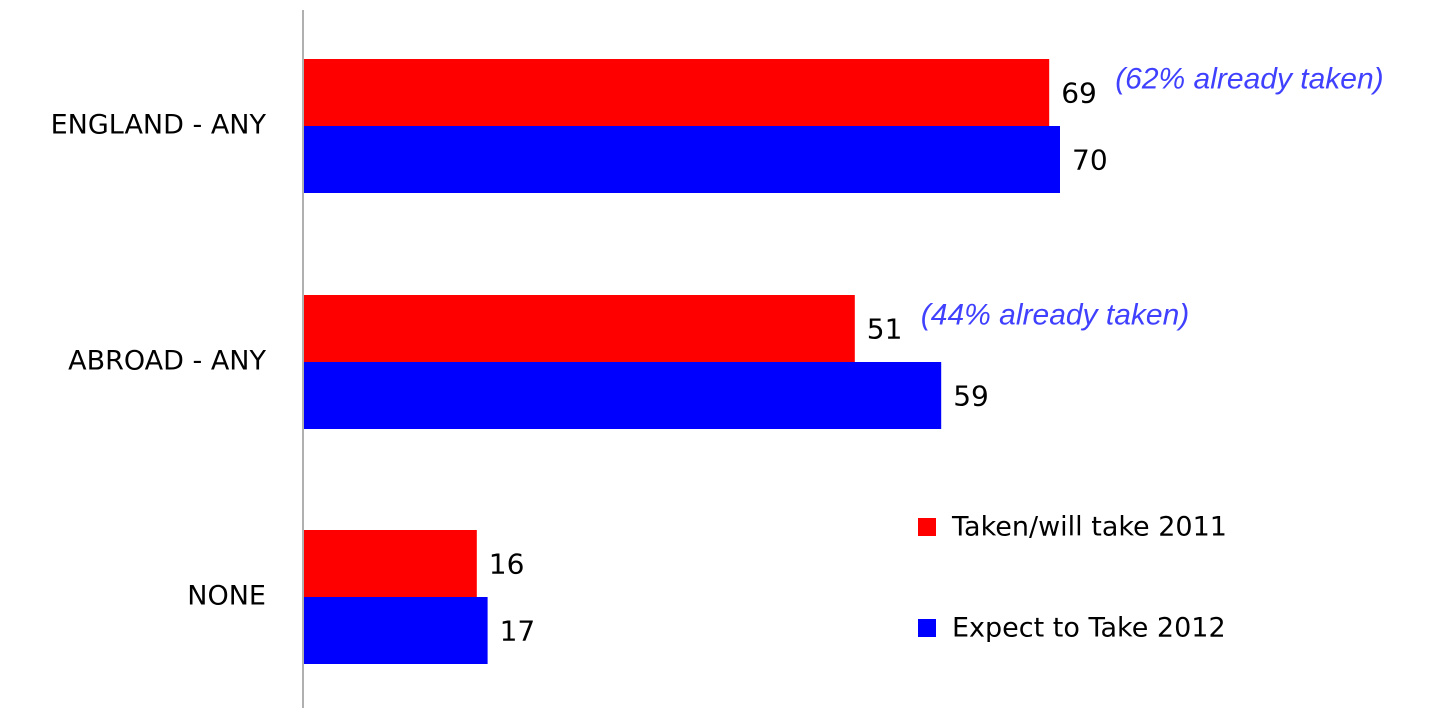 The image size is (1441, 712). I want to click on legend-label-taken-will-take-2011: Taken/will take 2011, so click(1089, 527).